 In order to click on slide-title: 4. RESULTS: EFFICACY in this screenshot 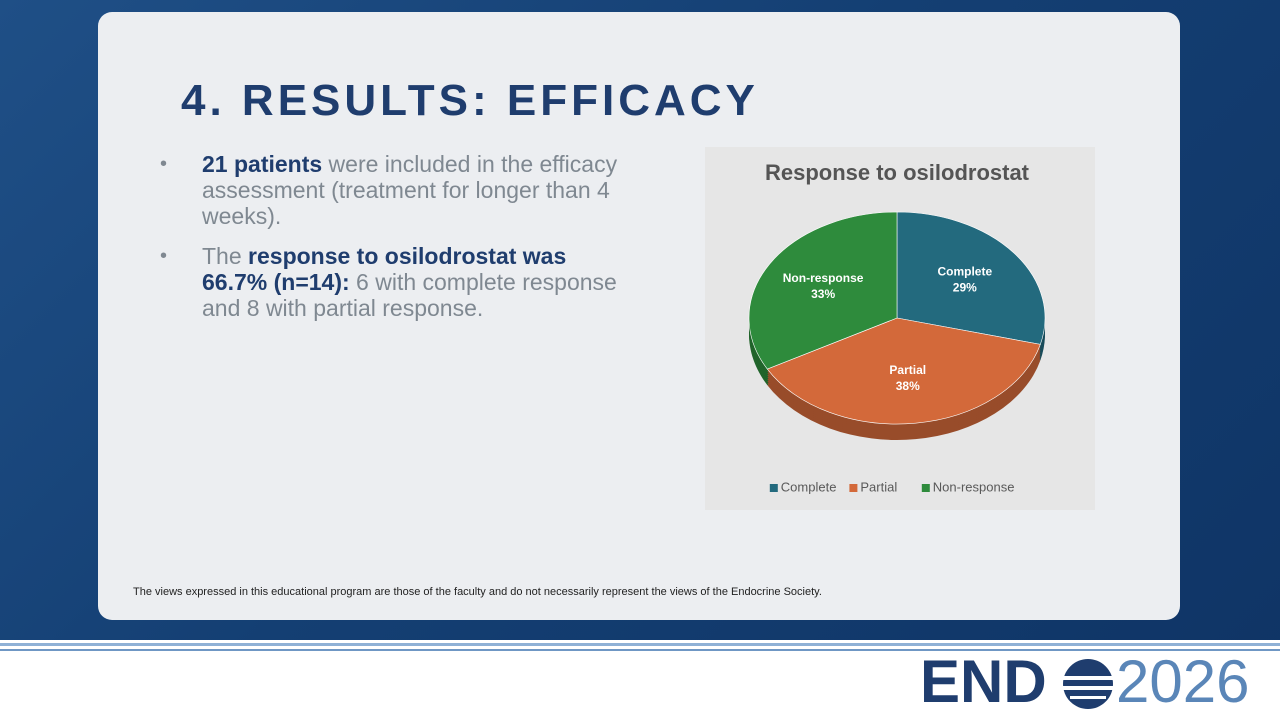, I will do `click(470, 100)`.